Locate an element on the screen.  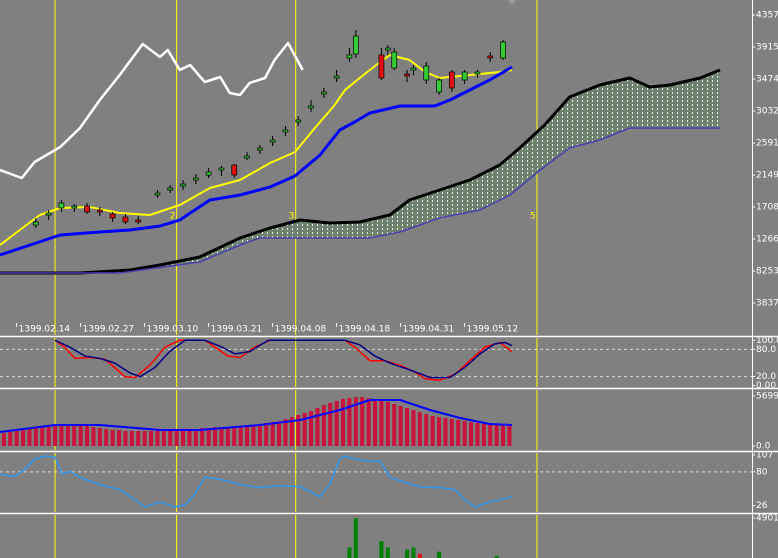
x-tick-label: 1399.04.31 is located at coordinates (429, 330).